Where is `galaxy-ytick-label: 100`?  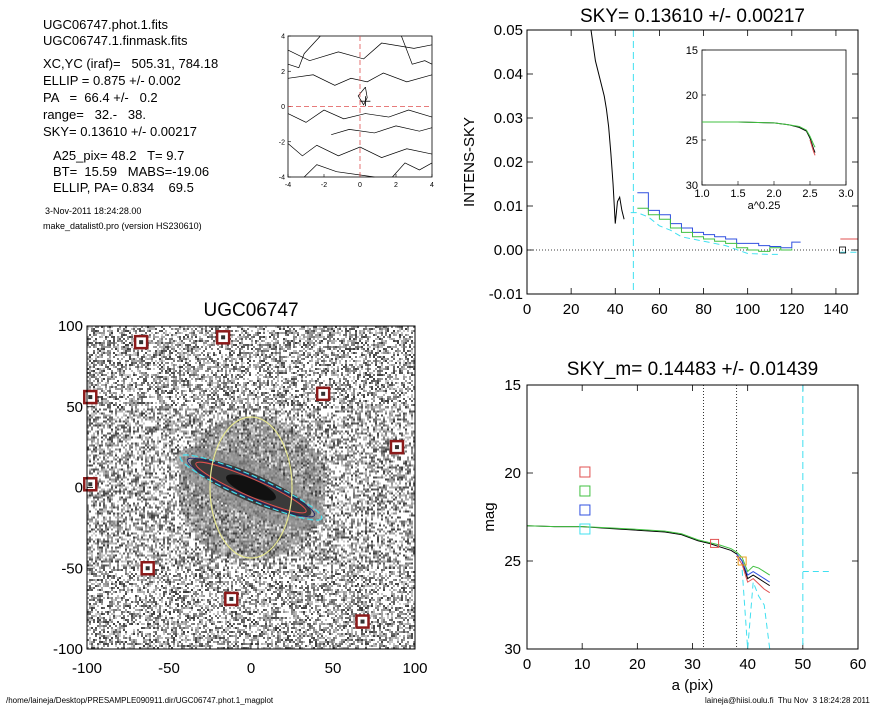
galaxy-ytick-label: 100 is located at coordinates (70, 326).